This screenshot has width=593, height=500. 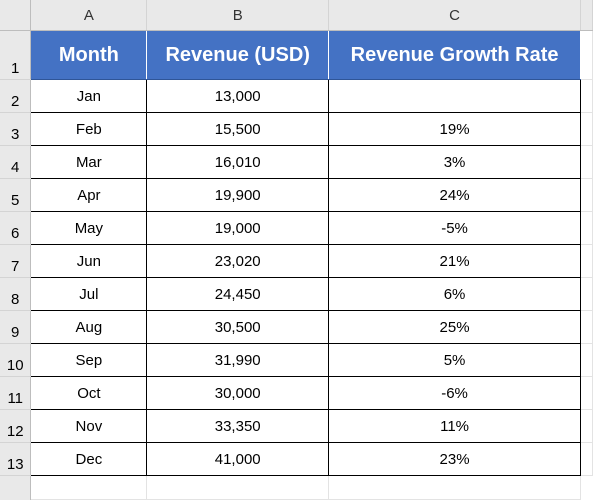 What do you see at coordinates (16, 261) in the screenshot?
I see `row-header-7: 7` at bounding box center [16, 261].